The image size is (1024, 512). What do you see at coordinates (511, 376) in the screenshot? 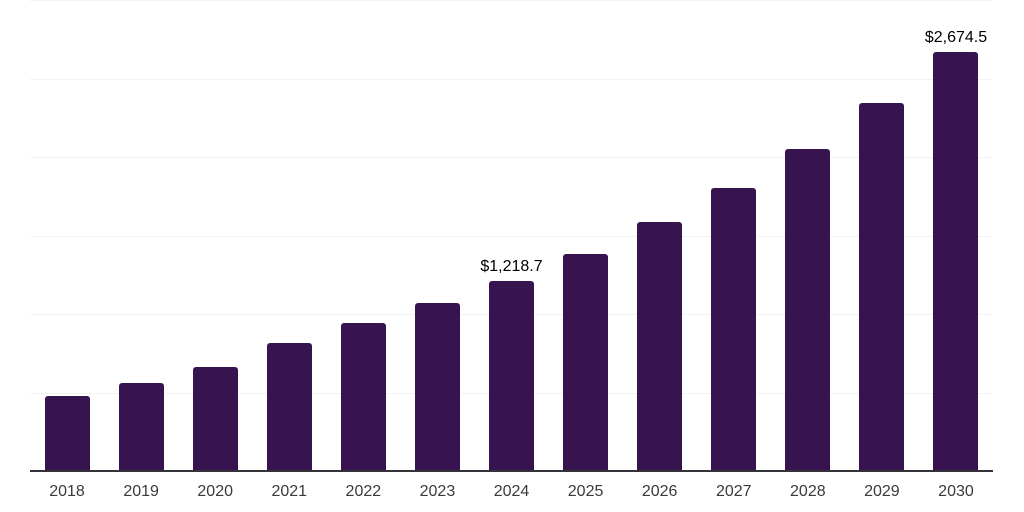
I see `bar-2024` at bounding box center [511, 376].